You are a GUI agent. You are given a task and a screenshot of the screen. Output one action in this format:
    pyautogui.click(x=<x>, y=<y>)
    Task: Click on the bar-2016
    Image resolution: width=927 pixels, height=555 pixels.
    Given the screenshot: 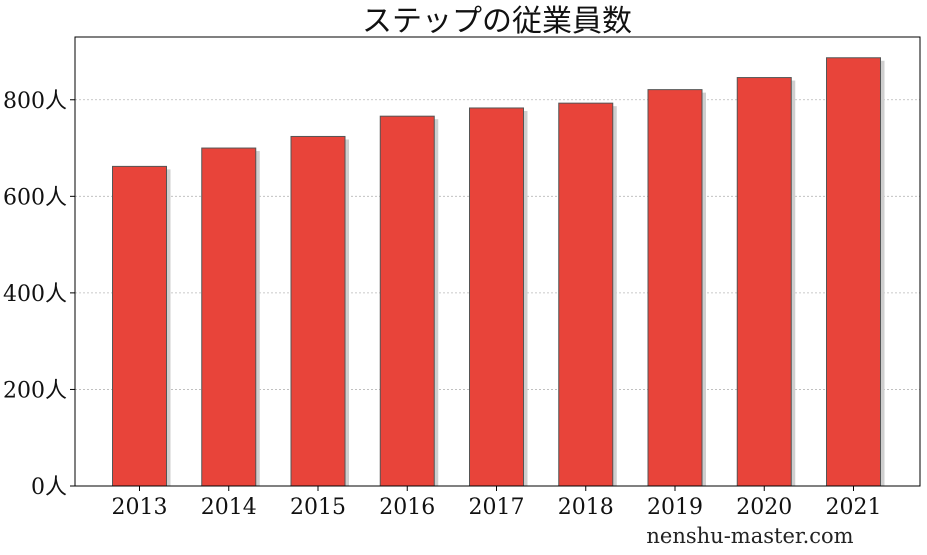 What is the action you would take?
    pyautogui.click(x=407, y=301)
    